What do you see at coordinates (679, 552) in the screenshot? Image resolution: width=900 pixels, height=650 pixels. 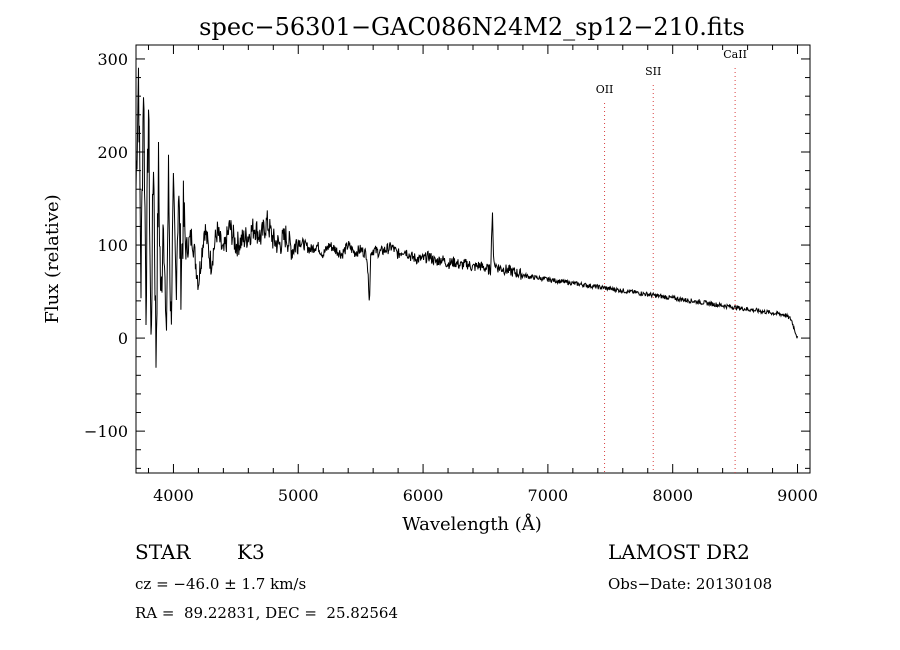 I see `survey-release: LAMOST DR2` at bounding box center [679, 552].